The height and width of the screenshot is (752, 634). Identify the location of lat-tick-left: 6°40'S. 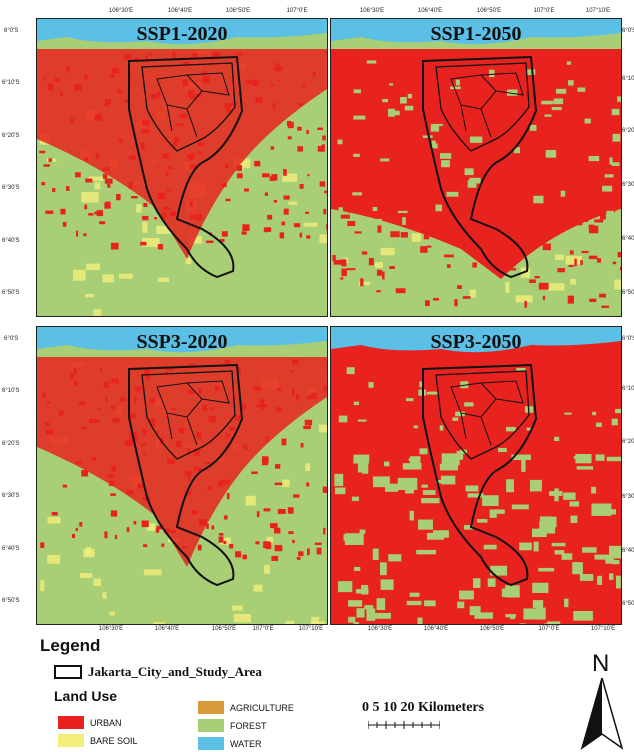
(11, 241).